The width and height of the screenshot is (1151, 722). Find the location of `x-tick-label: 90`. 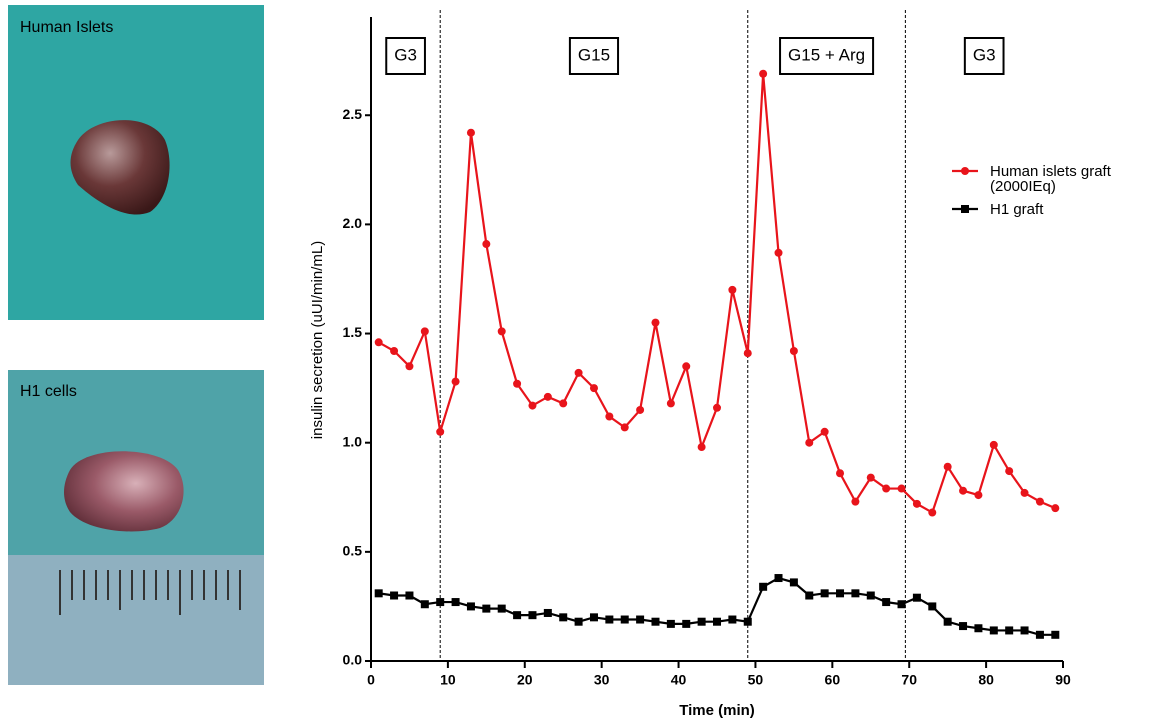

x-tick-label: 90 is located at coordinates (1063, 680).